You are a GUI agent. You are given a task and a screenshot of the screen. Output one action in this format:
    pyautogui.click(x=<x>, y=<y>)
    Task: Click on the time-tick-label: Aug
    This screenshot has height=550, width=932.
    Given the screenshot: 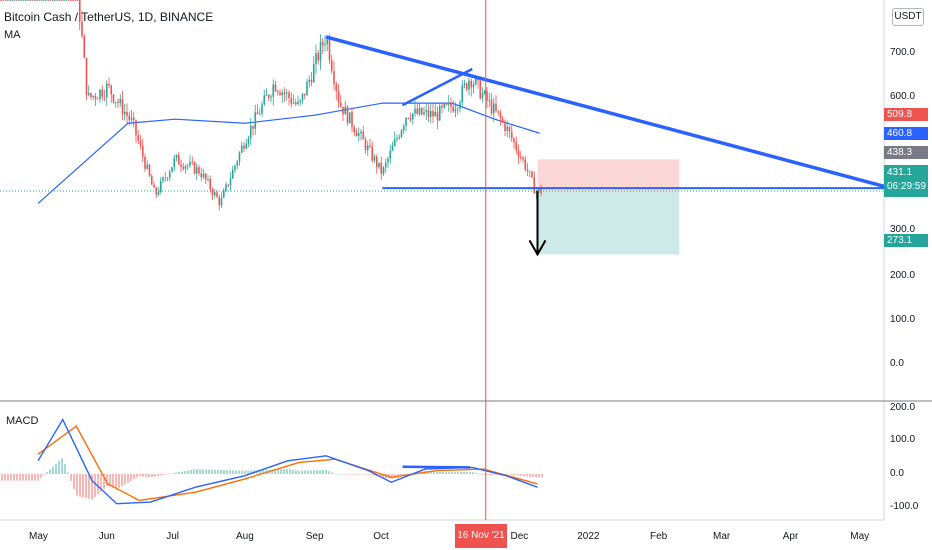 What is the action you would take?
    pyautogui.click(x=245, y=536)
    